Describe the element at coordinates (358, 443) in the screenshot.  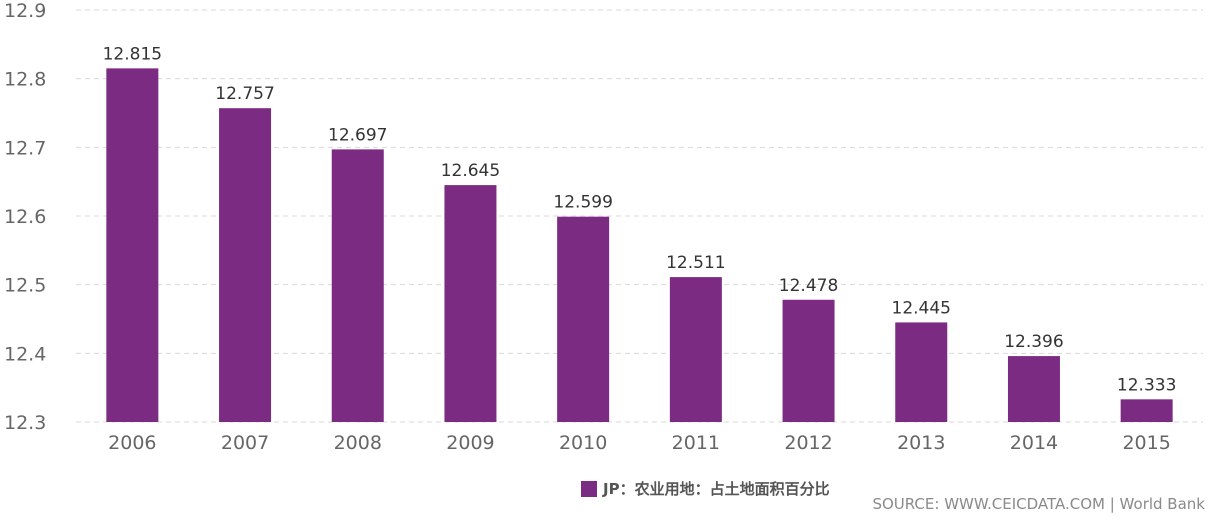
I see `x-tick-label-2008: 2008` at that location.